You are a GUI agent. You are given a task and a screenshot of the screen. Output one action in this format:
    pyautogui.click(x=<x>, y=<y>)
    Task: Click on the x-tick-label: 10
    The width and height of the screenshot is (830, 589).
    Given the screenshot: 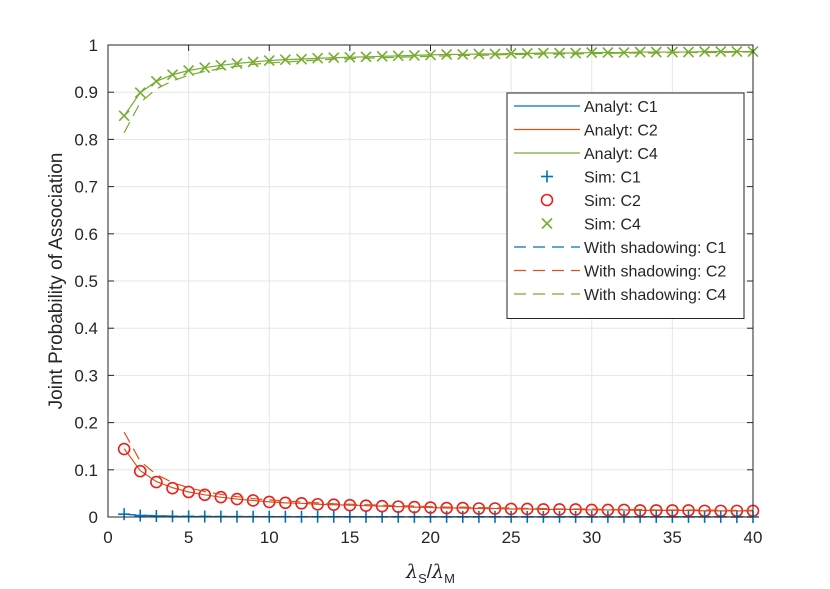 What is the action you would take?
    pyautogui.click(x=269, y=537)
    